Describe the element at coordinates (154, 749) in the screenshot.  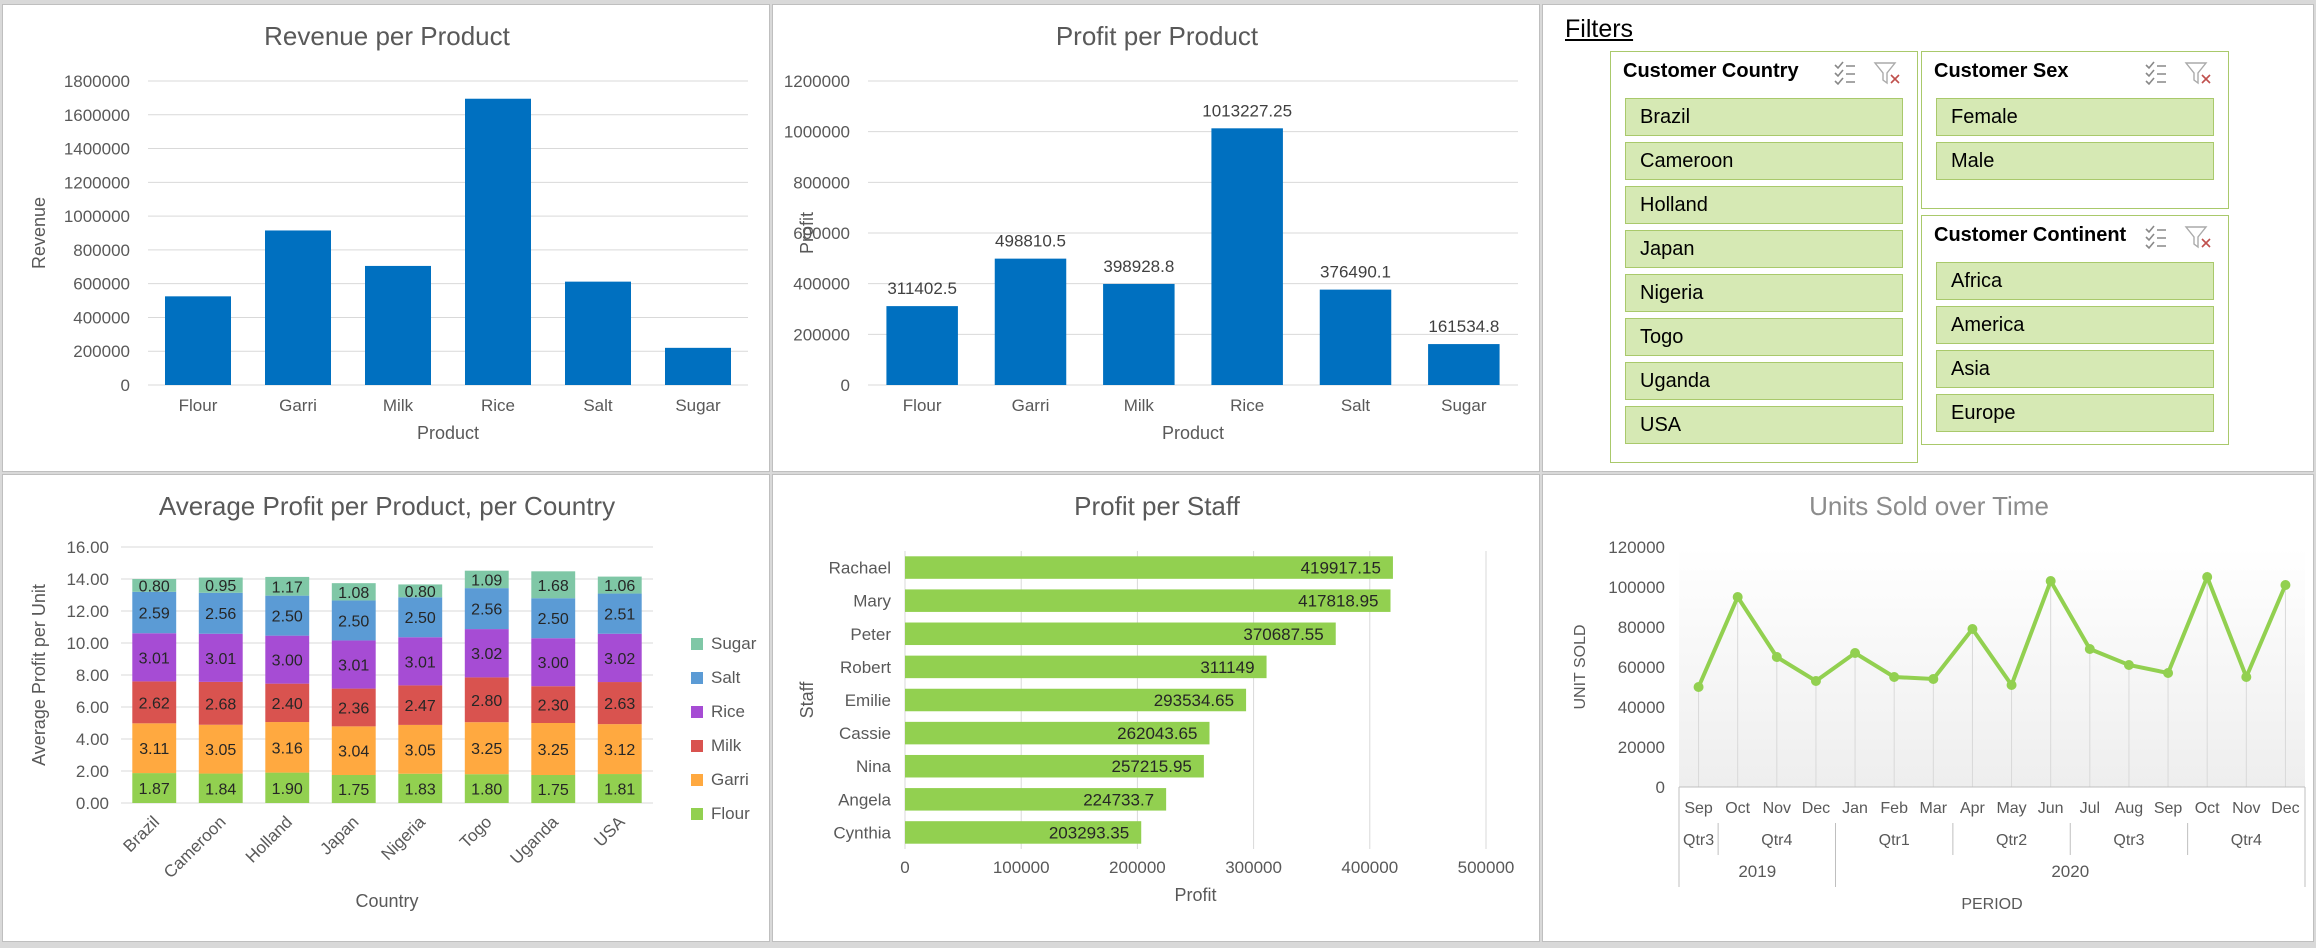
I see `data-label: 3.11` at that location.